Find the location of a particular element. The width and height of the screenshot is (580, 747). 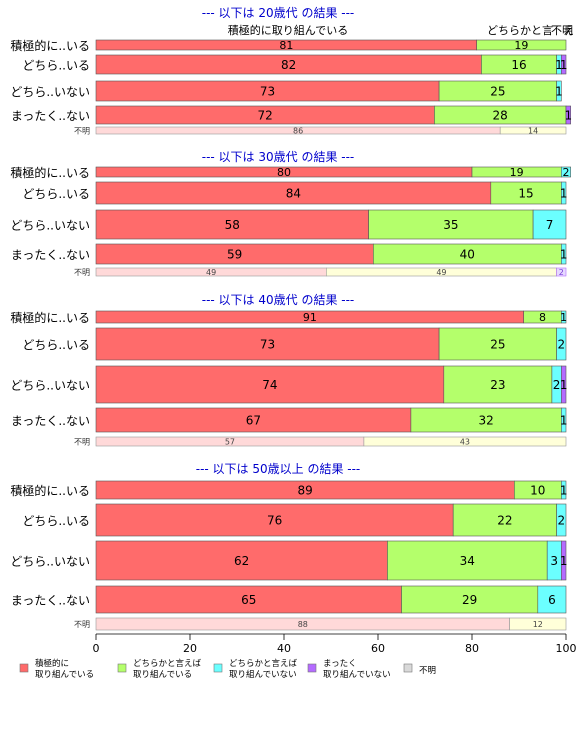

data-label: 59 is located at coordinates (234, 255).